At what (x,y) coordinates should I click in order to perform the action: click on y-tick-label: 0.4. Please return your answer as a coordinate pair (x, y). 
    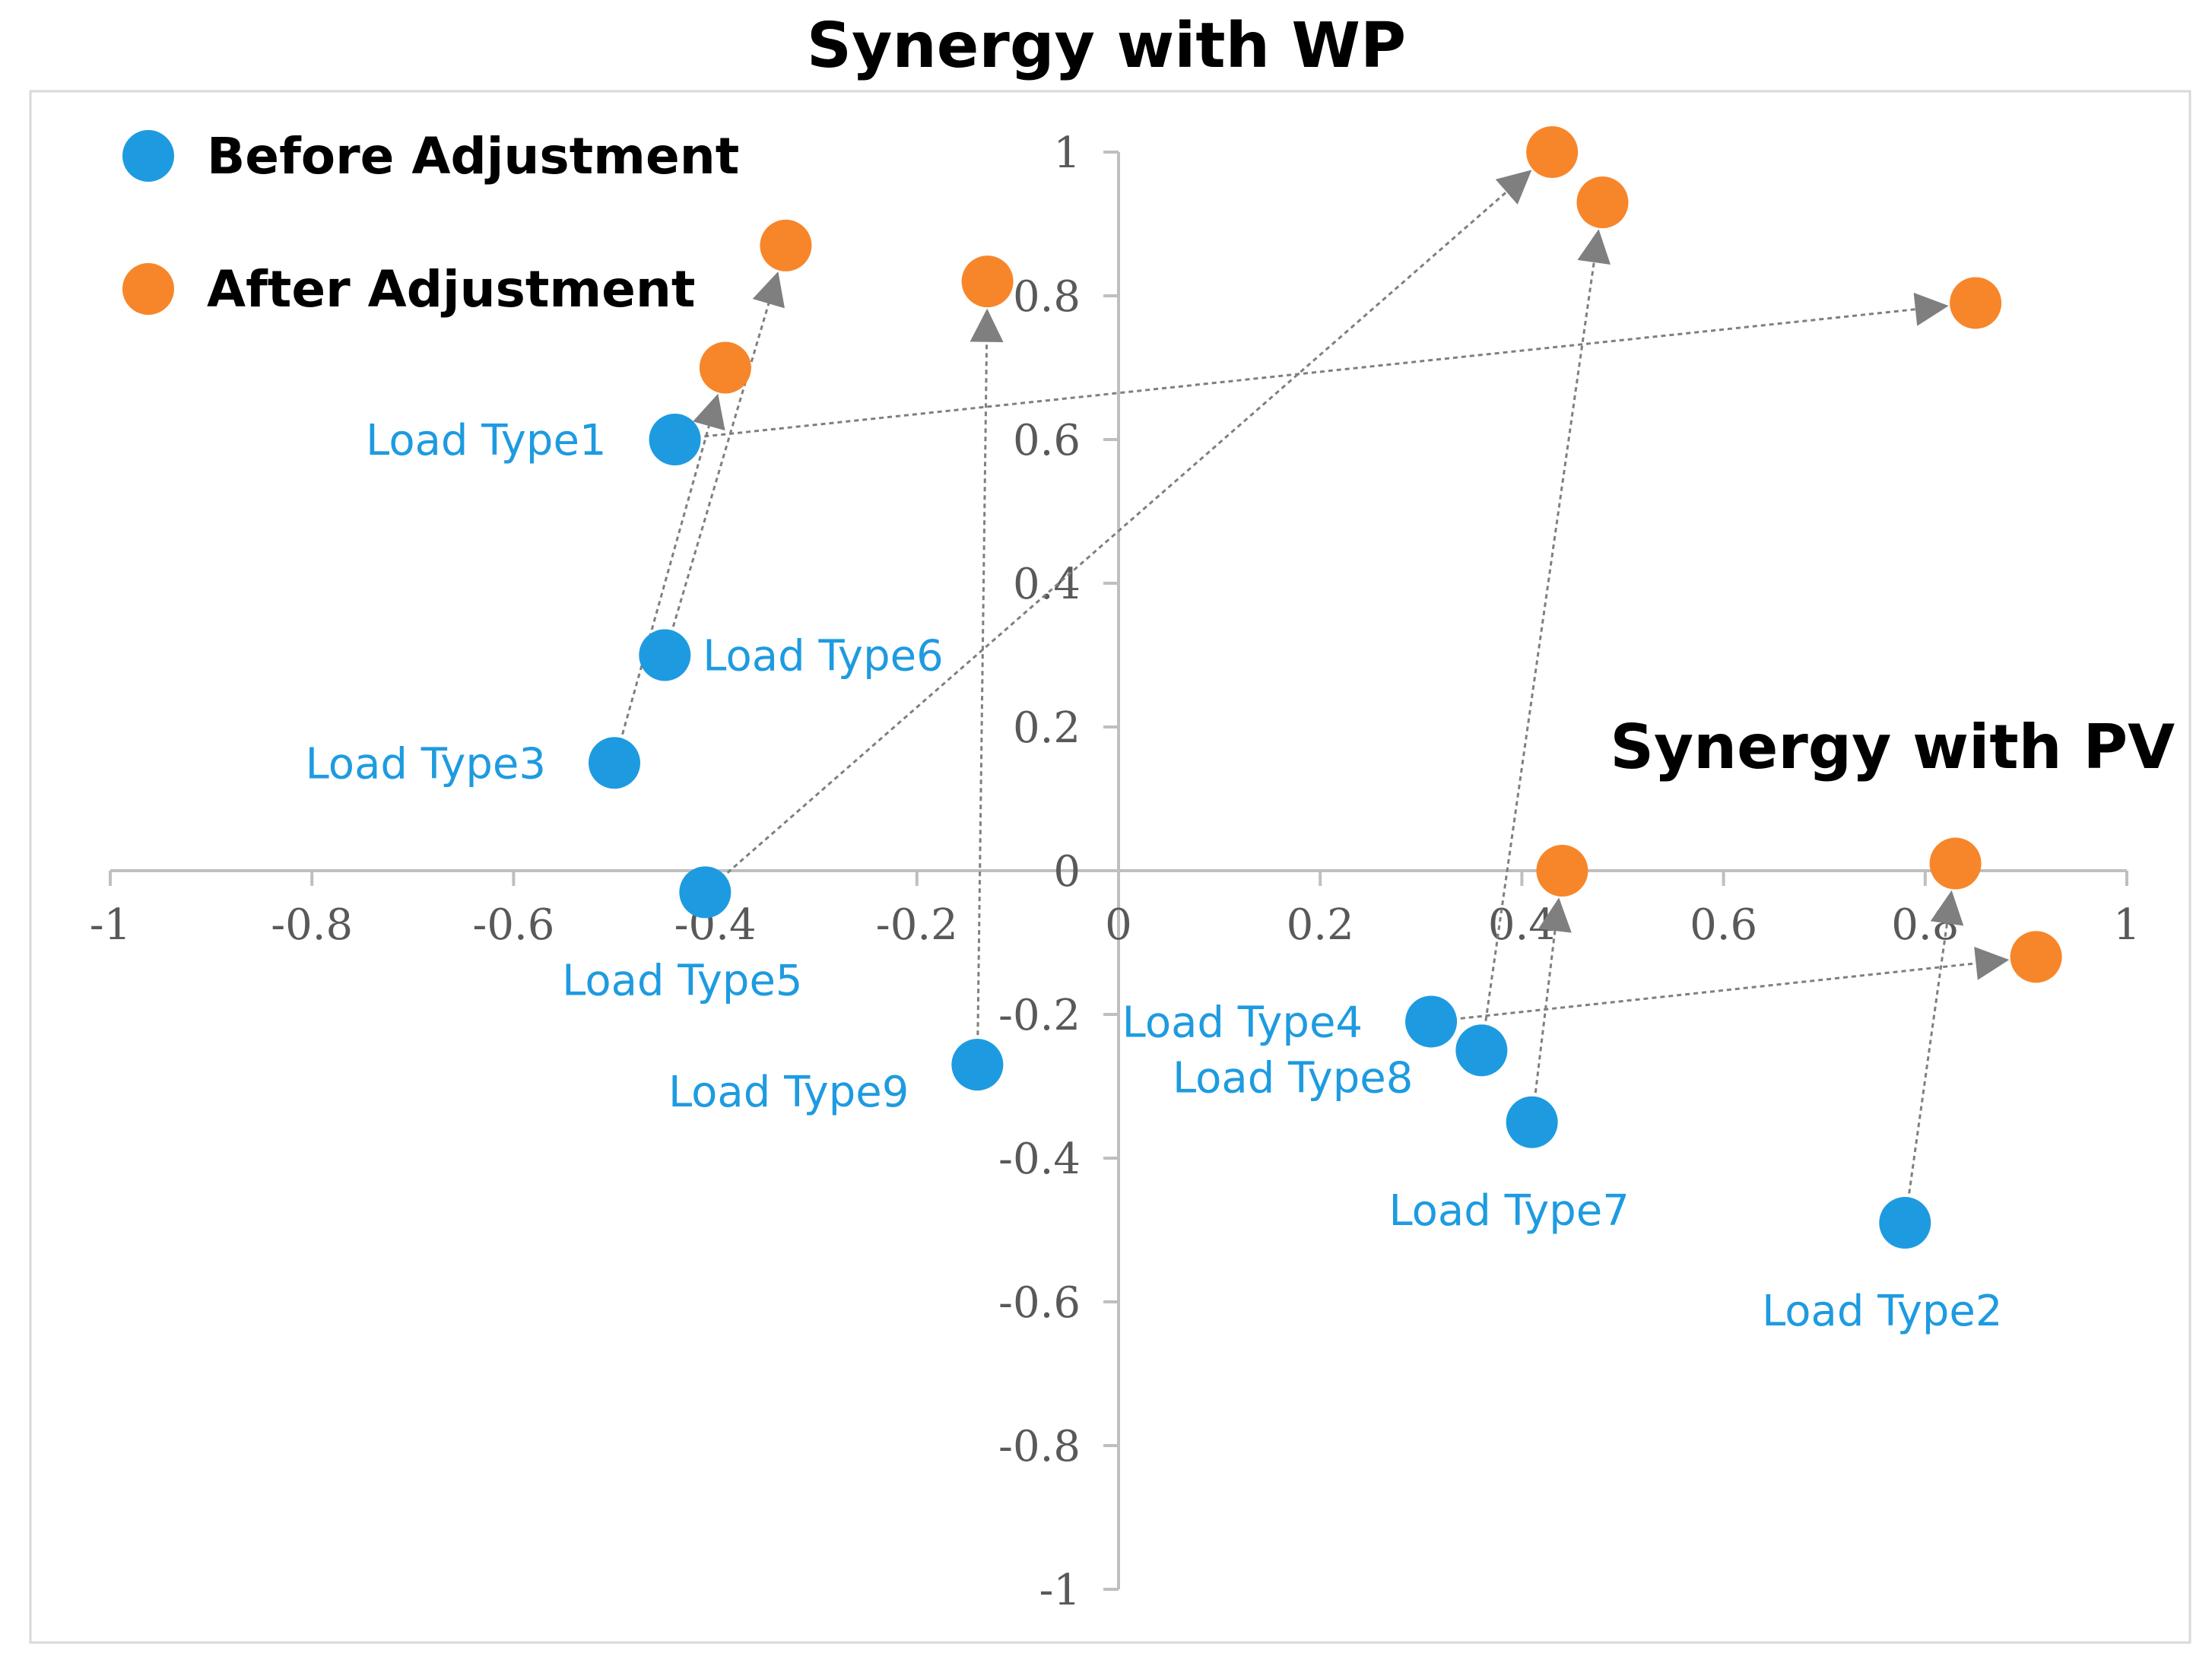
    Looking at the image, I should click on (1047, 584).